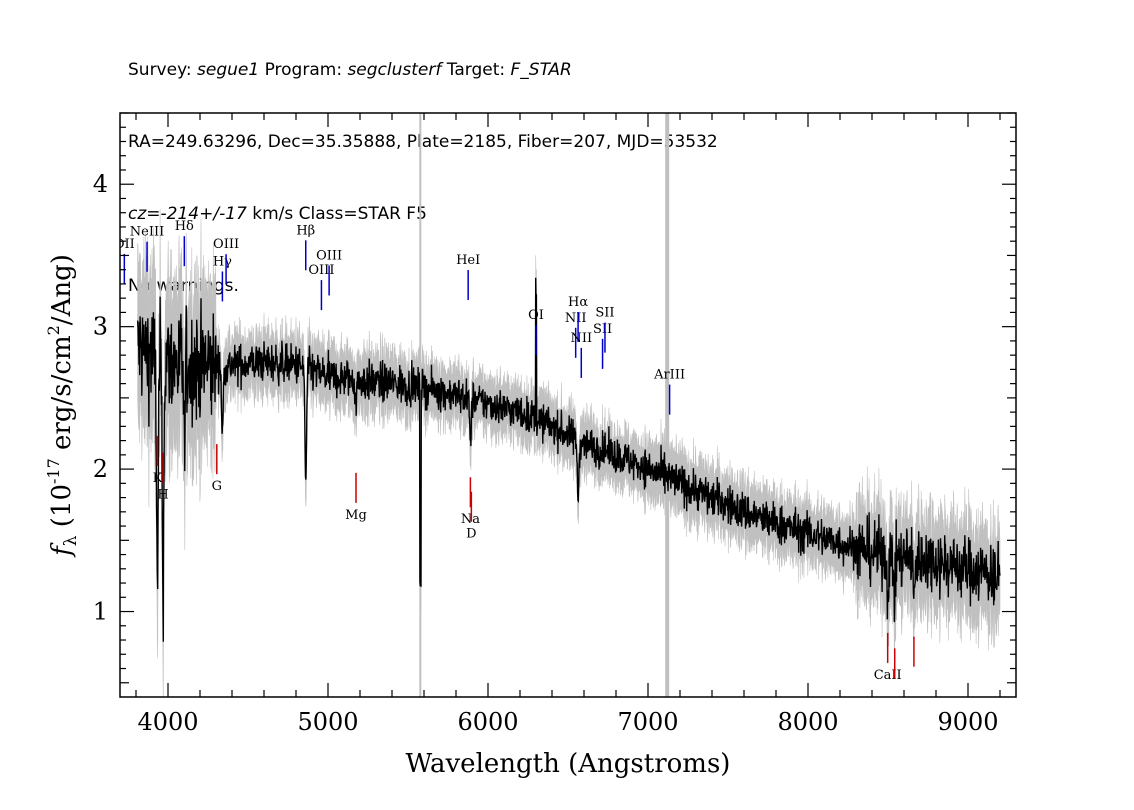  I want to click on y-tick-label: 4, so click(100, 184).